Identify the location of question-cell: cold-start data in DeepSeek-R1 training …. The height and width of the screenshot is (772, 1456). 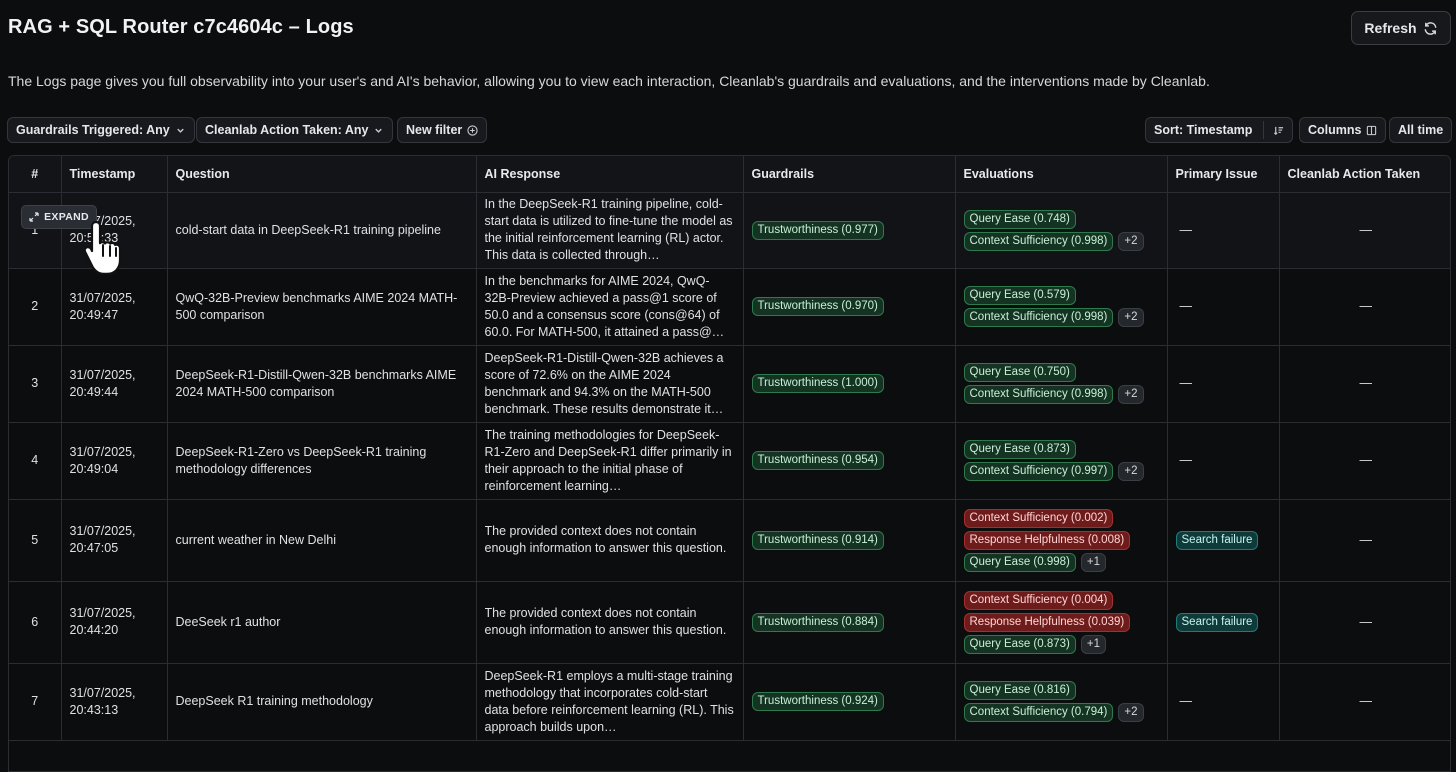
(322, 230).